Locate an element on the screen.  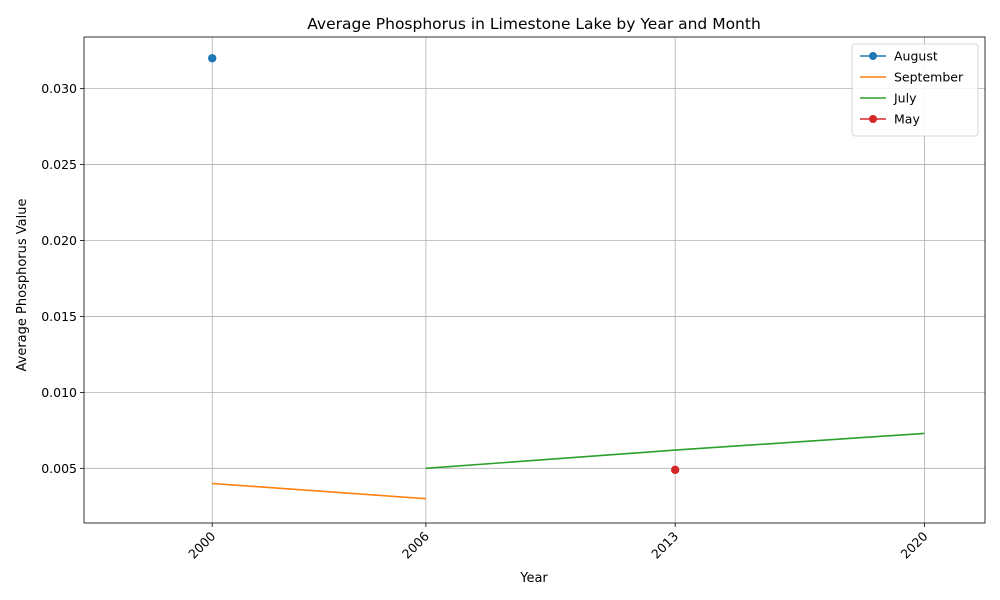
legend: August September July May is located at coordinates (915, 90).